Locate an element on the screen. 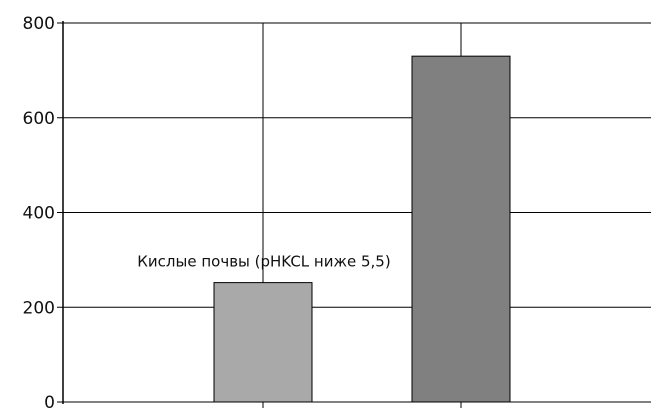  y-tick-label-2: 400 is located at coordinates (39, 214).